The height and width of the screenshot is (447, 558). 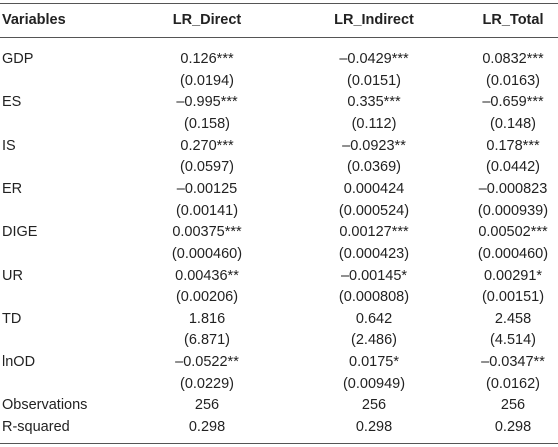 I want to click on coefficient: 1.816, so click(x=207, y=318).